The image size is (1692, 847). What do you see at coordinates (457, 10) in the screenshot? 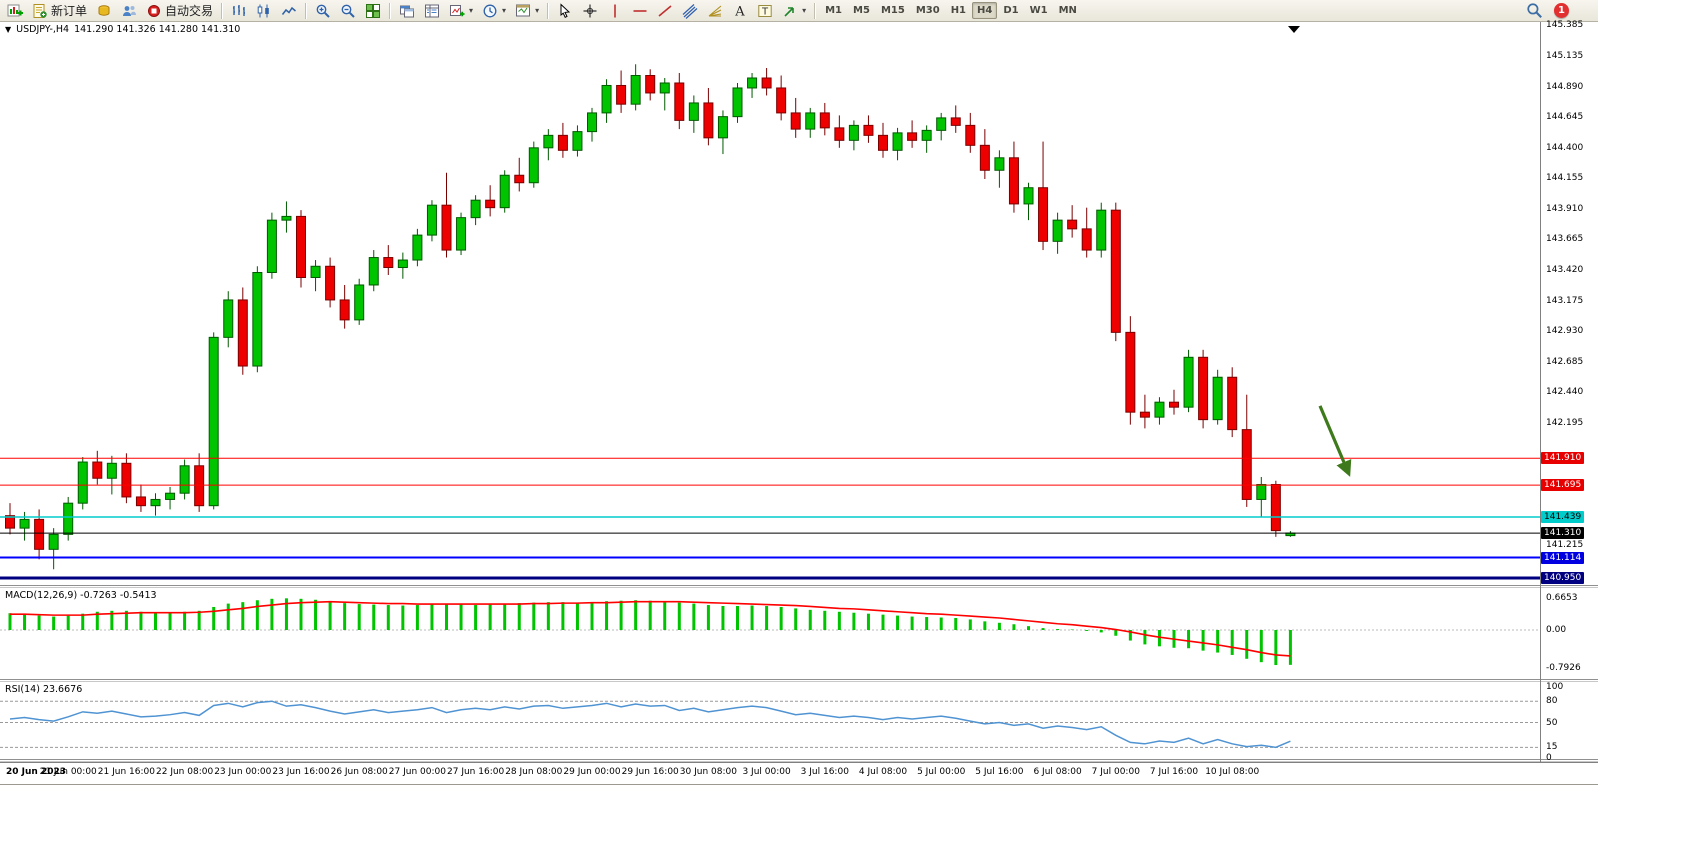
I see `insert-chart-icon` at bounding box center [457, 10].